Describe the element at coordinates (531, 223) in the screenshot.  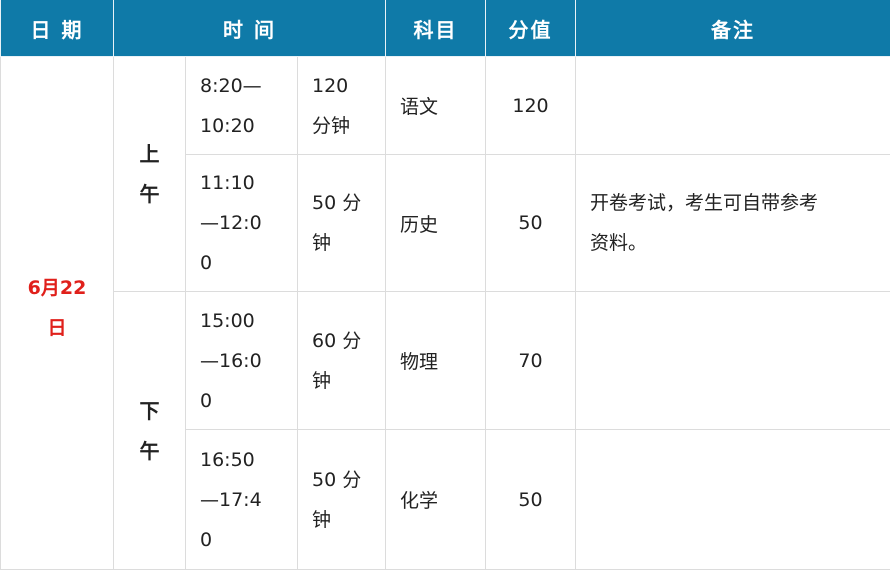
I see `score-cell: 50` at that location.